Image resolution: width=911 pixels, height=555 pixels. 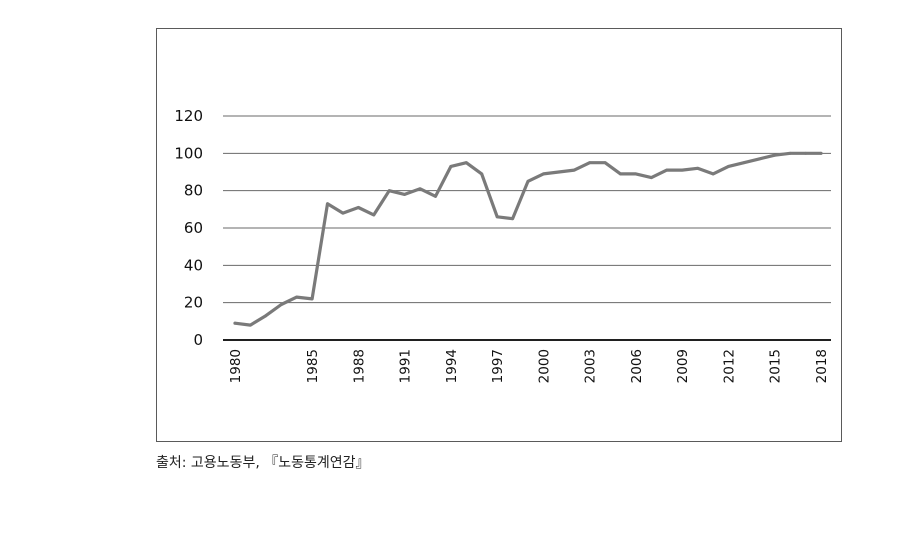 What do you see at coordinates (637, 366) in the screenshot?
I see `x-tick-label: 2006` at bounding box center [637, 366].